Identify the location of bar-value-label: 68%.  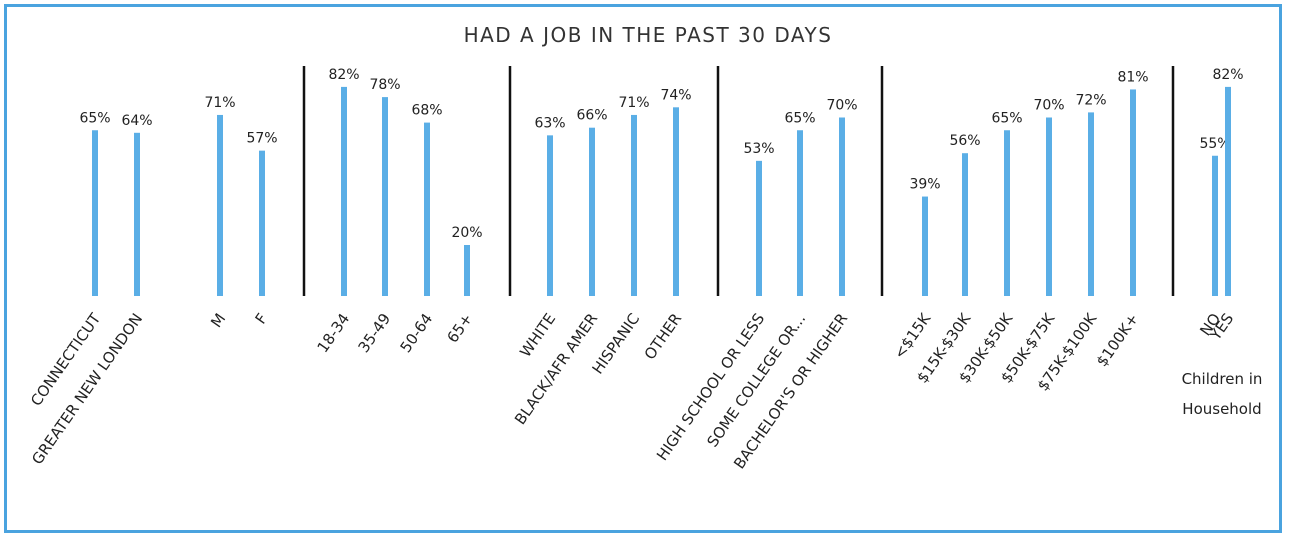
(426, 111).